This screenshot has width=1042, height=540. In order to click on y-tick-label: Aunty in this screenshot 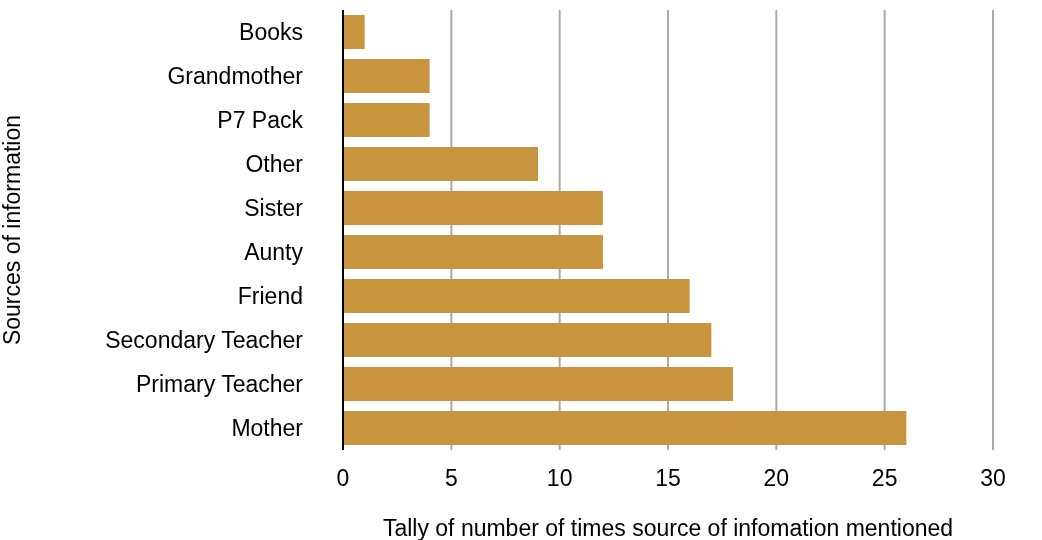, I will do `click(274, 252)`.